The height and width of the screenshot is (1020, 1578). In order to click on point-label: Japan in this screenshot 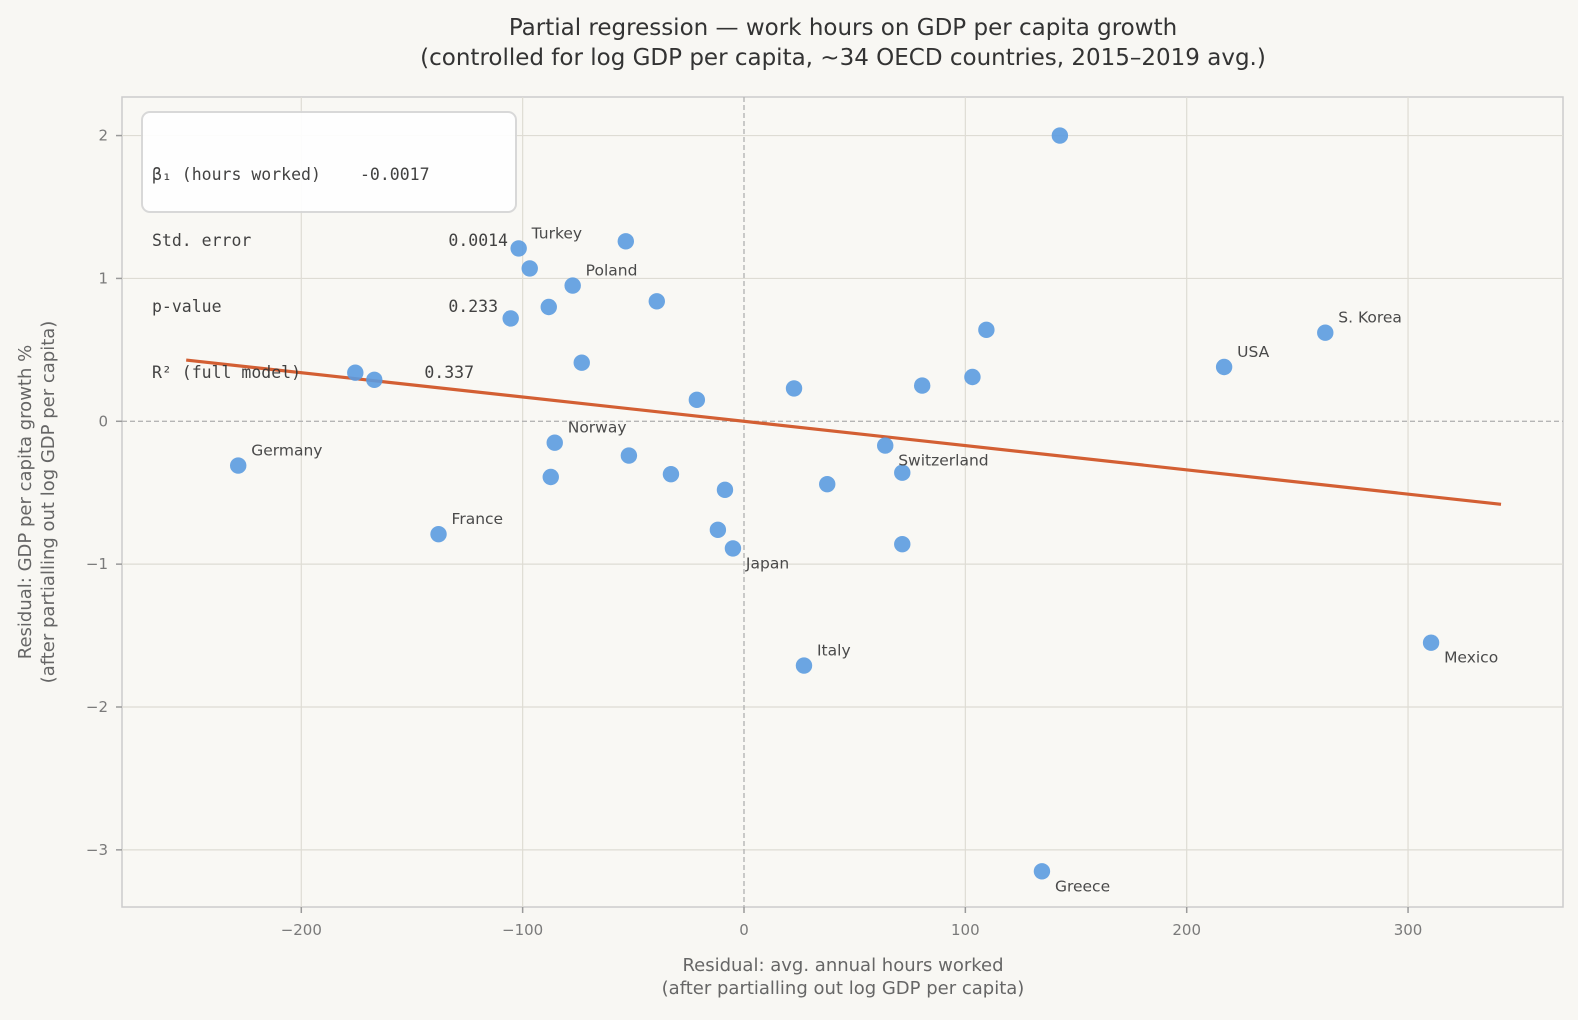, I will do `click(767, 563)`.